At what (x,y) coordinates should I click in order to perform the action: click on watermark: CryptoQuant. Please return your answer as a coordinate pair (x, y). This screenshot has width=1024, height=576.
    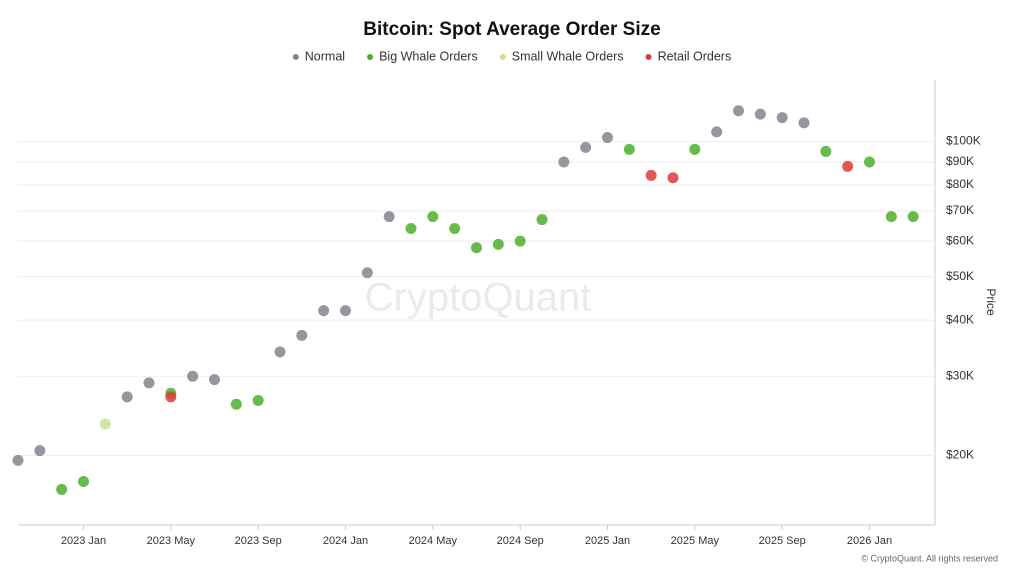
    Looking at the image, I should click on (478, 298).